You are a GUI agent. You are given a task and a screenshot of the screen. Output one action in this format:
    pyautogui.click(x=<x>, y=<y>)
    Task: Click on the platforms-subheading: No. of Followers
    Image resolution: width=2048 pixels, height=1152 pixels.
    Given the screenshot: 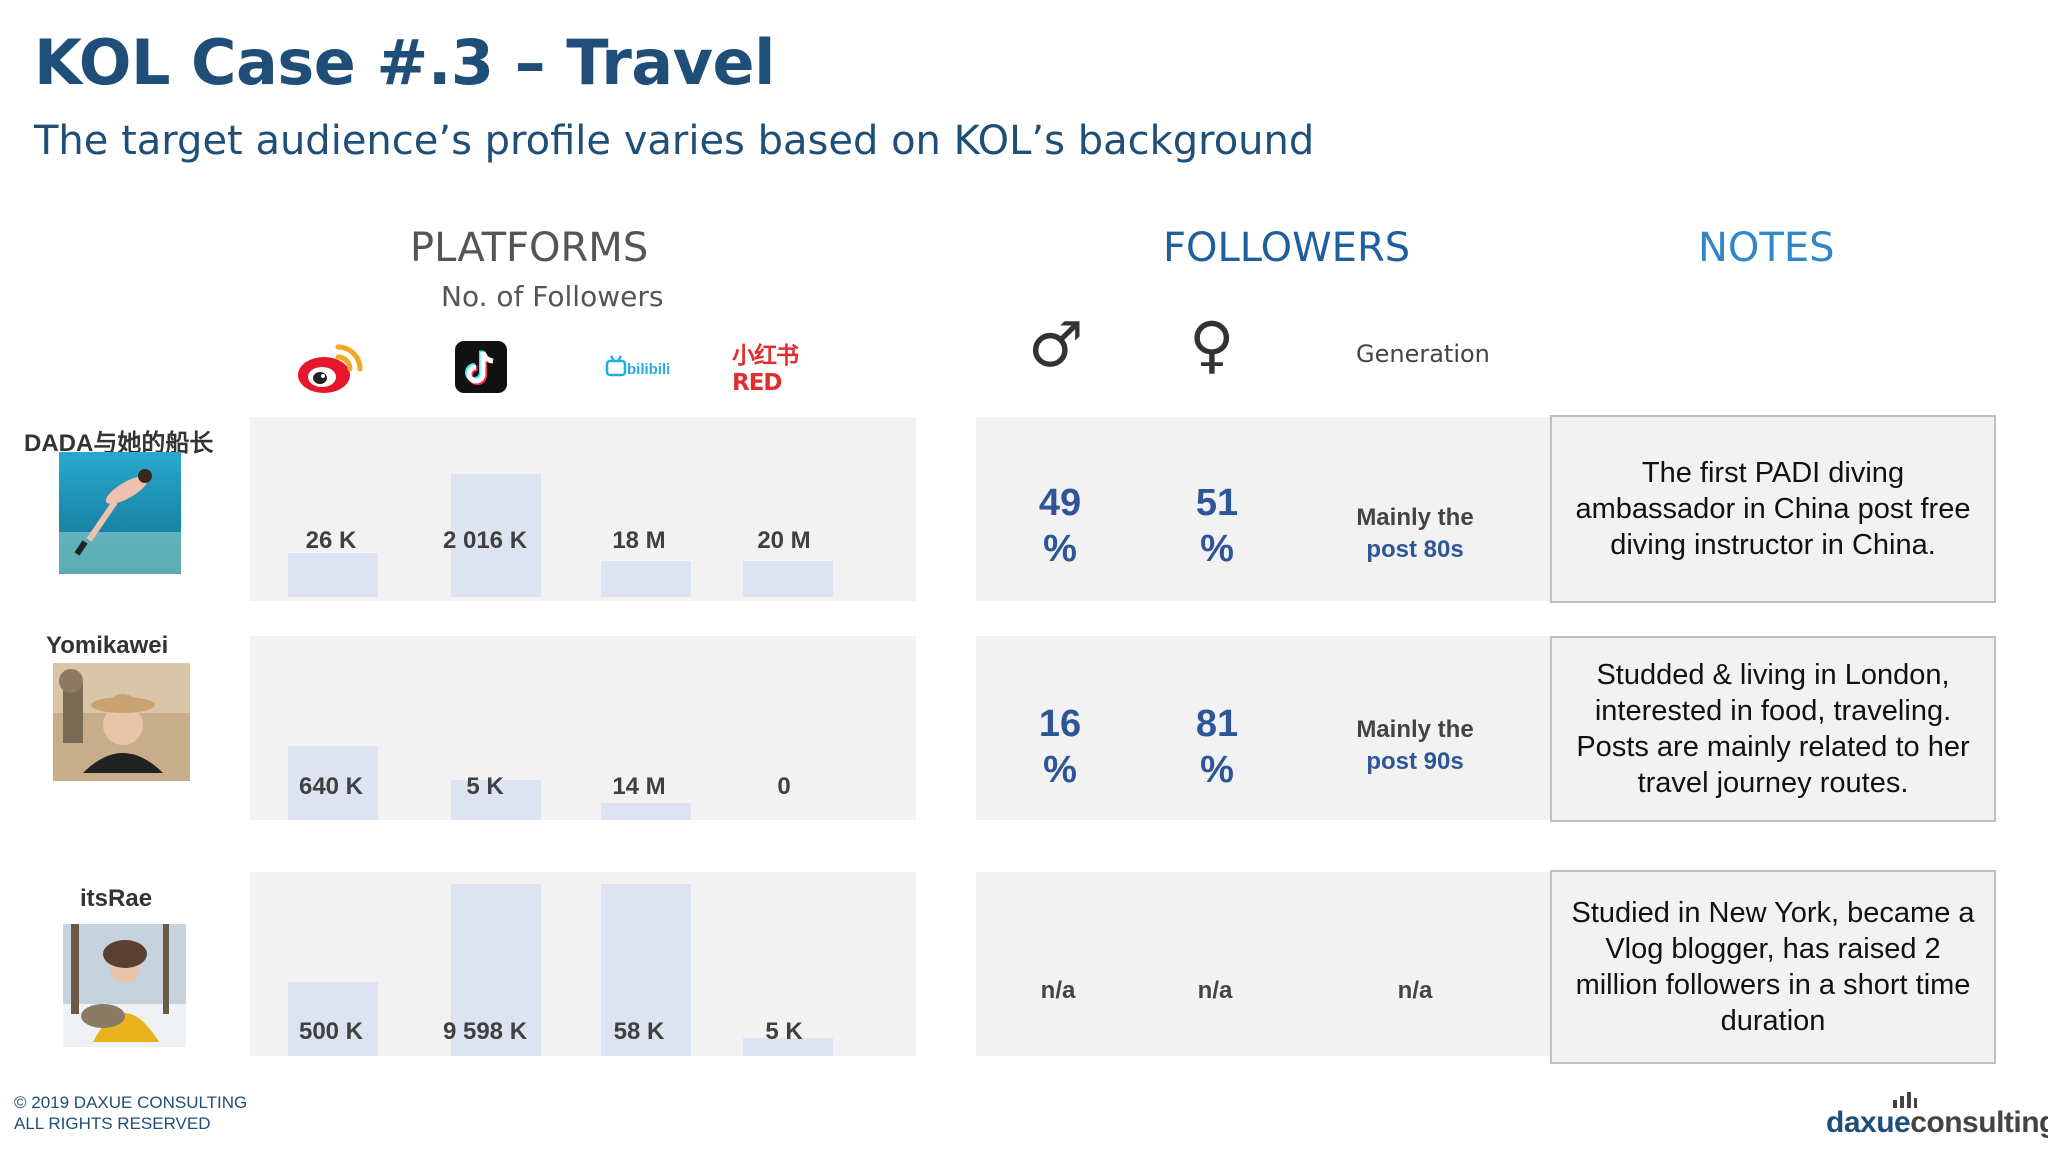 What is the action you would take?
    pyautogui.click(x=552, y=296)
    